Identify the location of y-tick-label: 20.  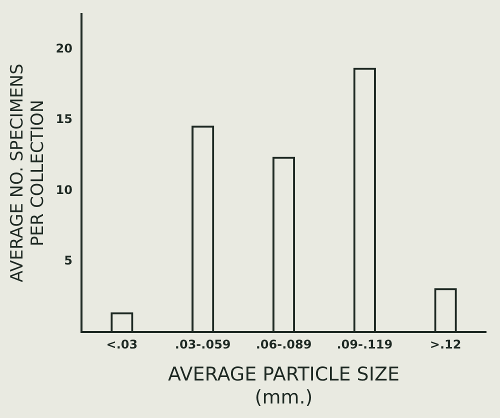
(64, 48).